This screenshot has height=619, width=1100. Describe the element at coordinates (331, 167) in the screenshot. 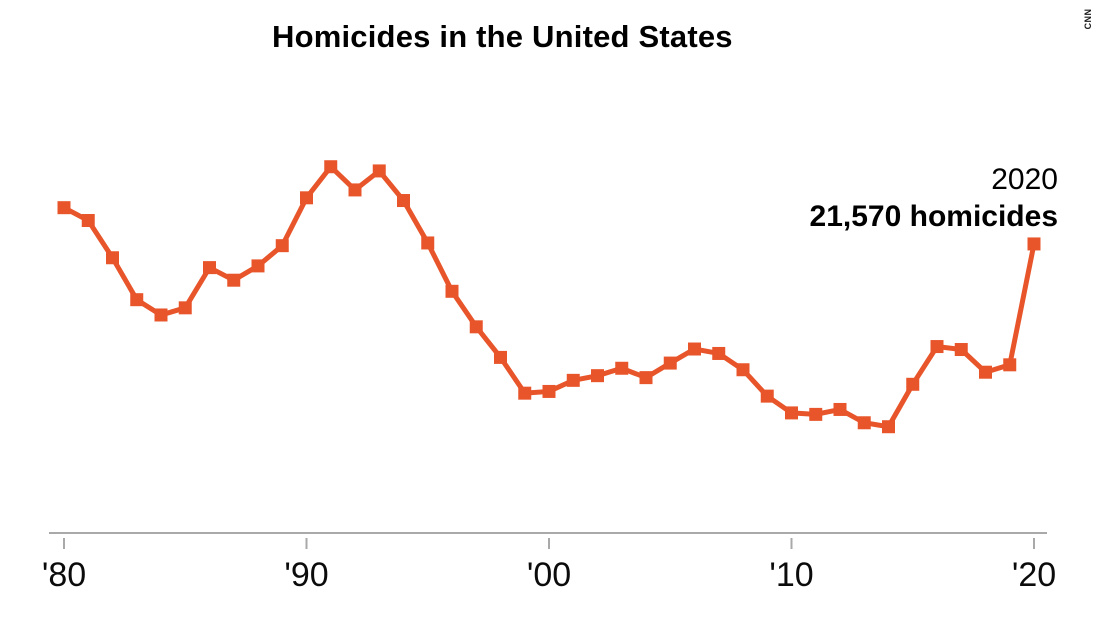

I see `data-point-marker-1991` at that location.